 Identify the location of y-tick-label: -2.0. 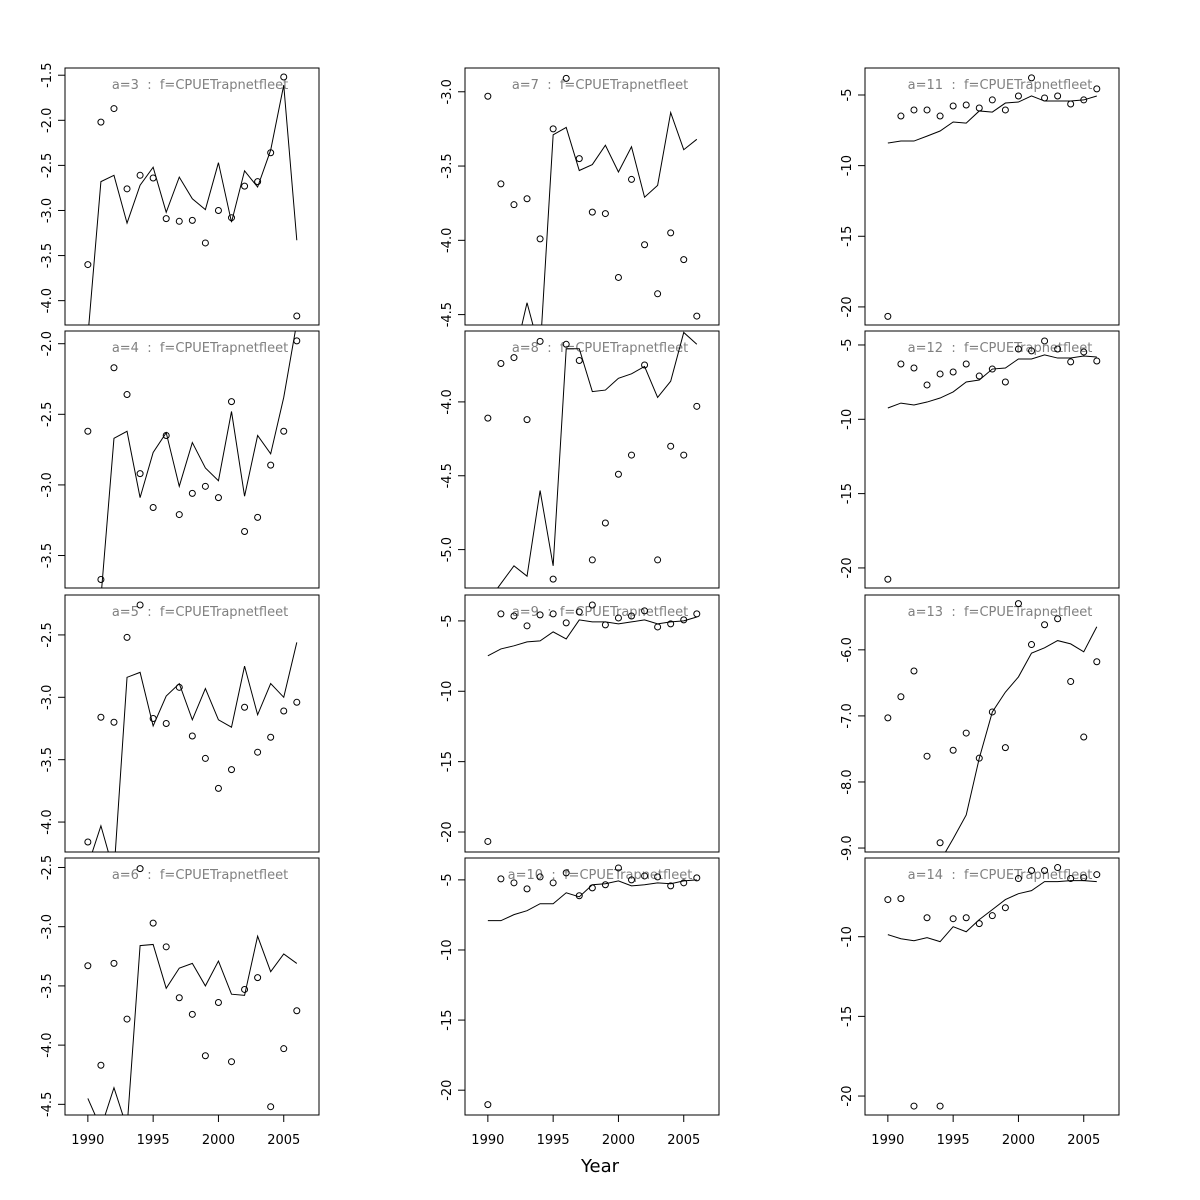
(47, 120).